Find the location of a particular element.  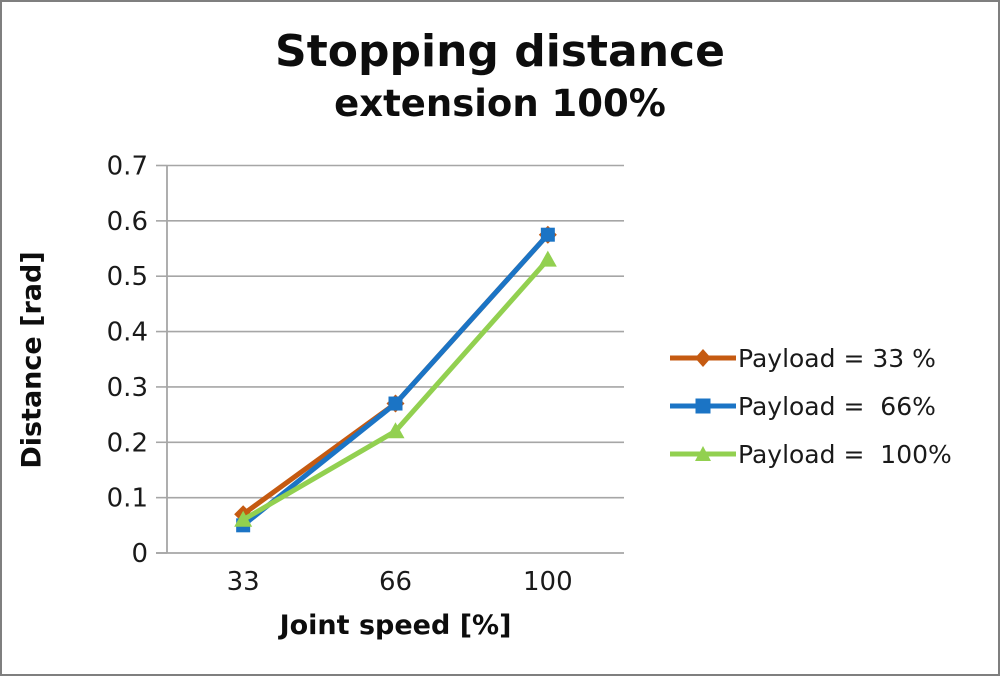

x-tick-label: 100 is located at coordinates (548, 582).